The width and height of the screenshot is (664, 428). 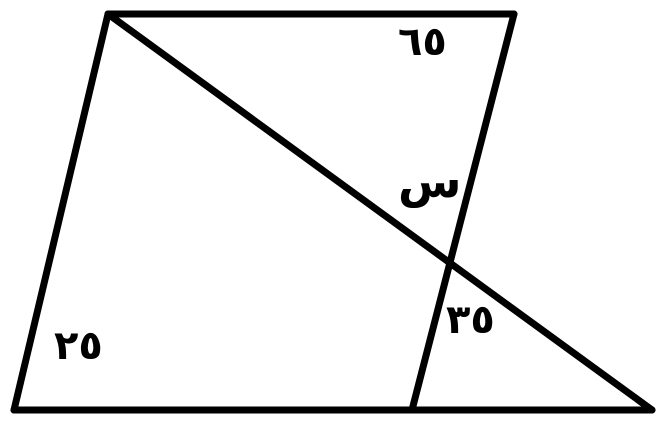 I want to click on angle-label-intersection-below: ٣٥, so click(x=470, y=320).